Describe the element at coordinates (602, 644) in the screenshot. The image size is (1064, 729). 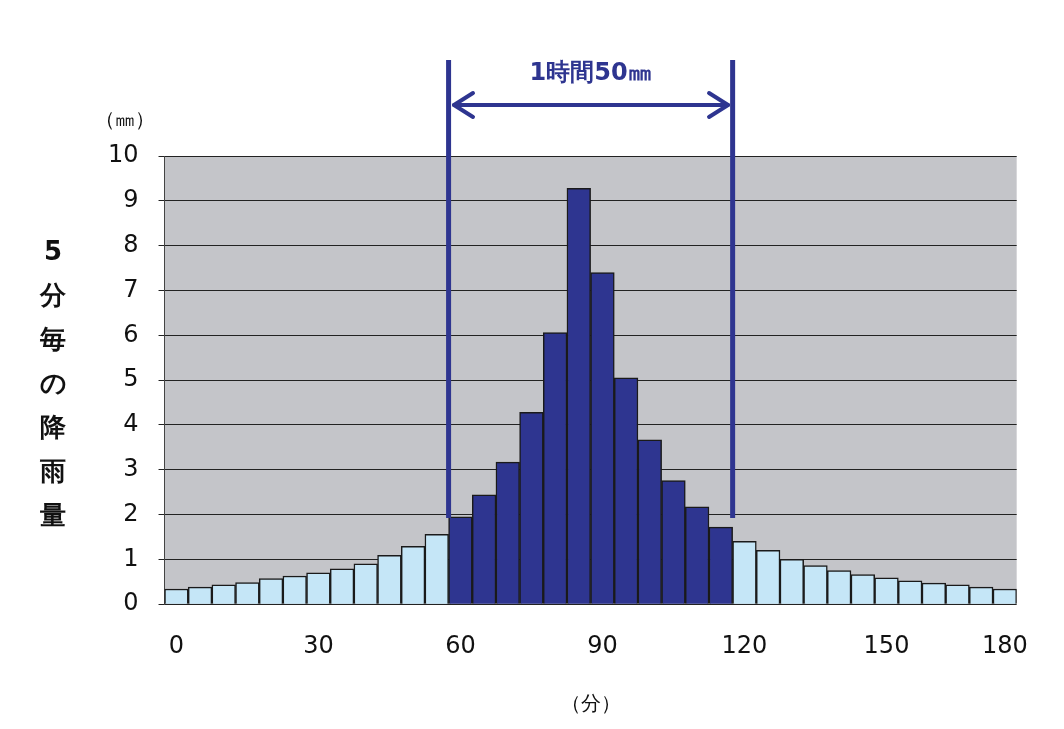
I see `x-tick-label: 90` at that location.